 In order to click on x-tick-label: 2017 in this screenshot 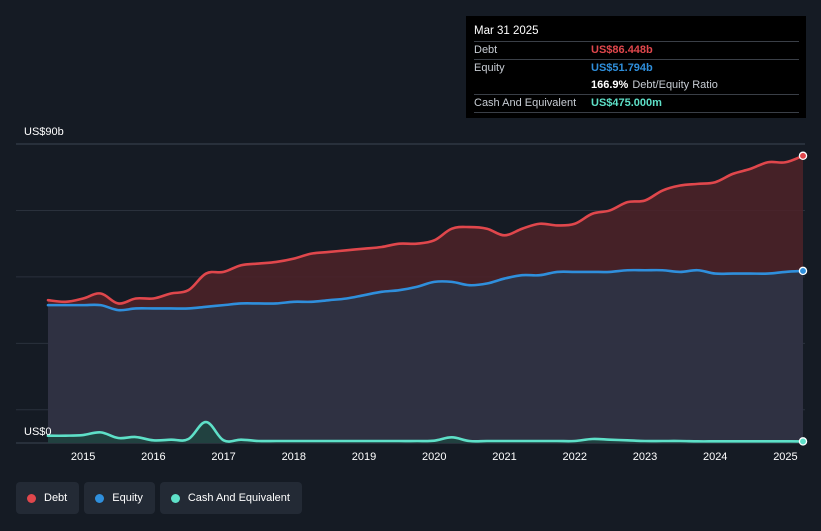, I will do `click(223, 457)`.